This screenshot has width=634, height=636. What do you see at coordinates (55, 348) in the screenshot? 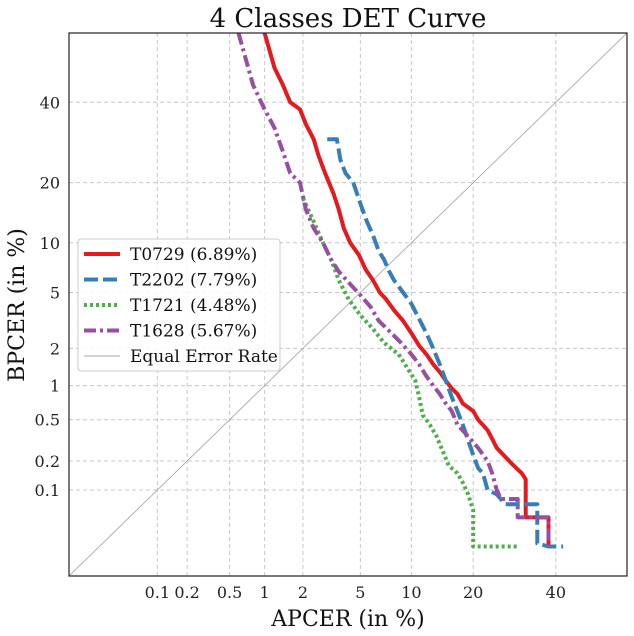
I see `y-tick-label: 2` at bounding box center [55, 348].